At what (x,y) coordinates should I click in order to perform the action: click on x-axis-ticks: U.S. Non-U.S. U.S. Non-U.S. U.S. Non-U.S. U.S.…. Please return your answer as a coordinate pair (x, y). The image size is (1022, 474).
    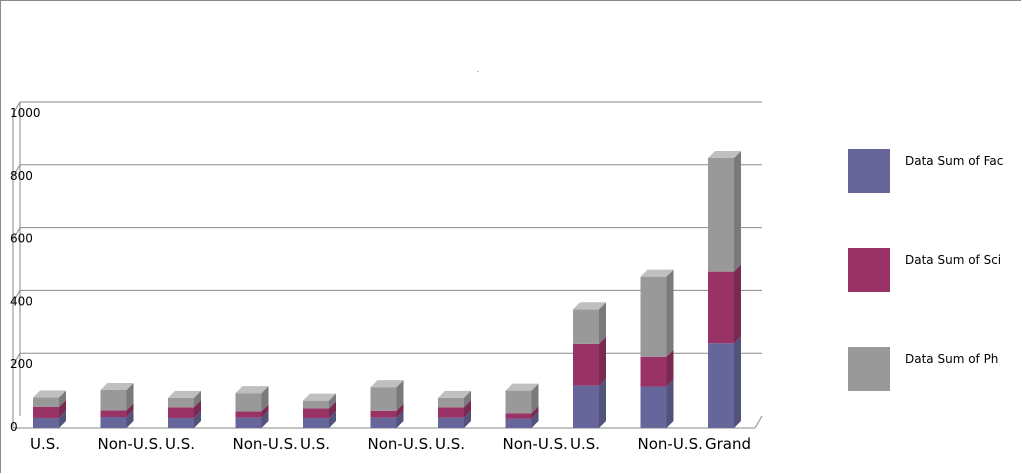
    Looking at the image, I should click on (390, 444).